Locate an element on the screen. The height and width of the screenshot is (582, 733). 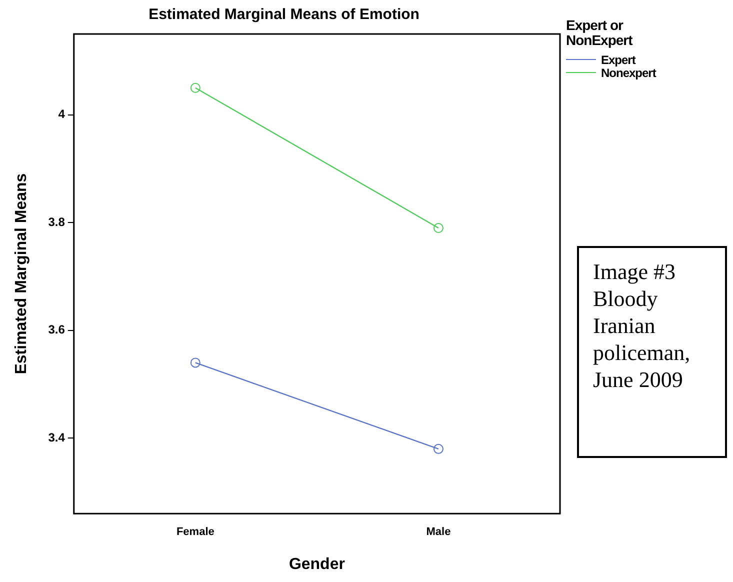
y-axis-title: Estimated Marginal Means is located at coordinates (21, 273).